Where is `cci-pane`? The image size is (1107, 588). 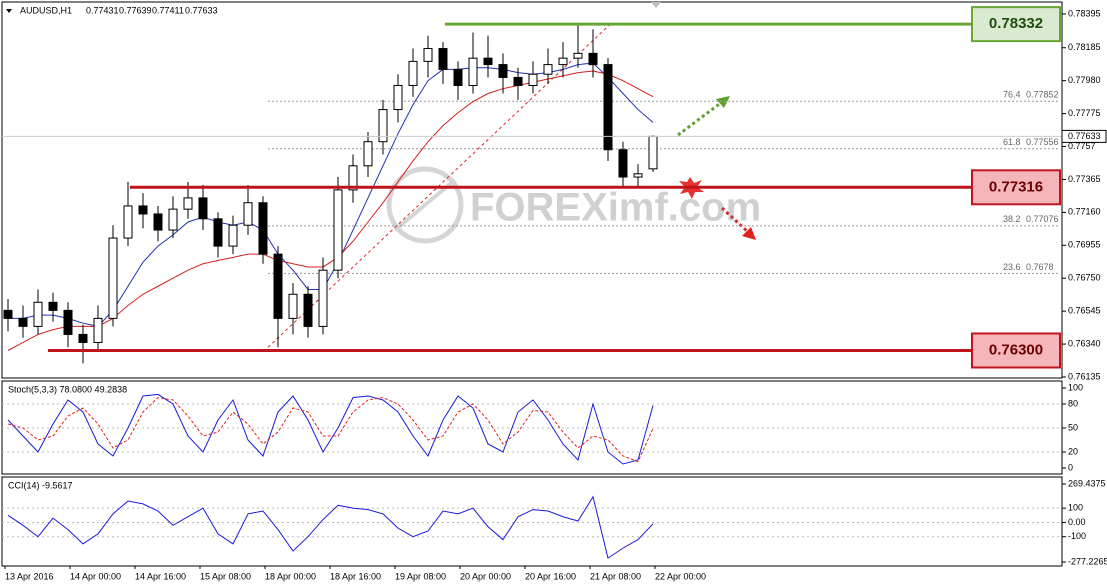 cci-pane is located at coordinates (532, 521).